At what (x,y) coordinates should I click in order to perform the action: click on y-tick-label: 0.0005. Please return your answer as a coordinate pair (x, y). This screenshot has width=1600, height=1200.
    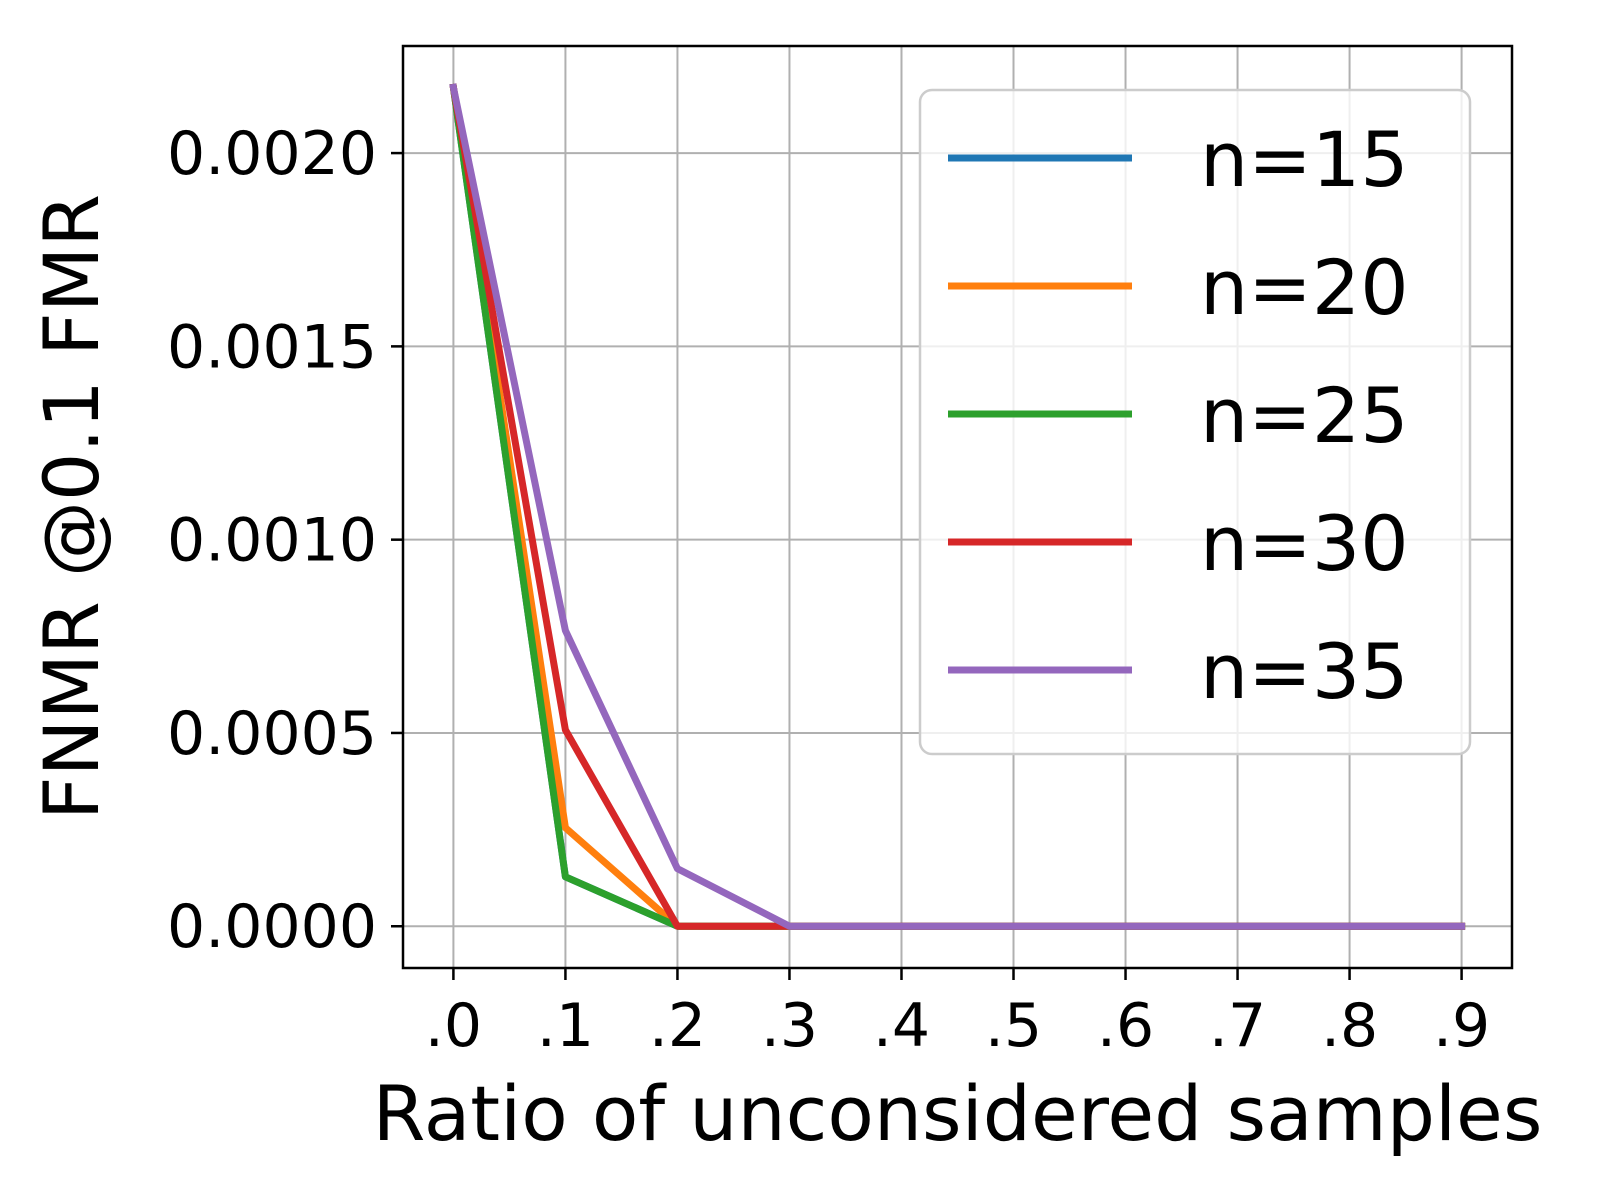
    Looking at the image, I should click on (272, 734).